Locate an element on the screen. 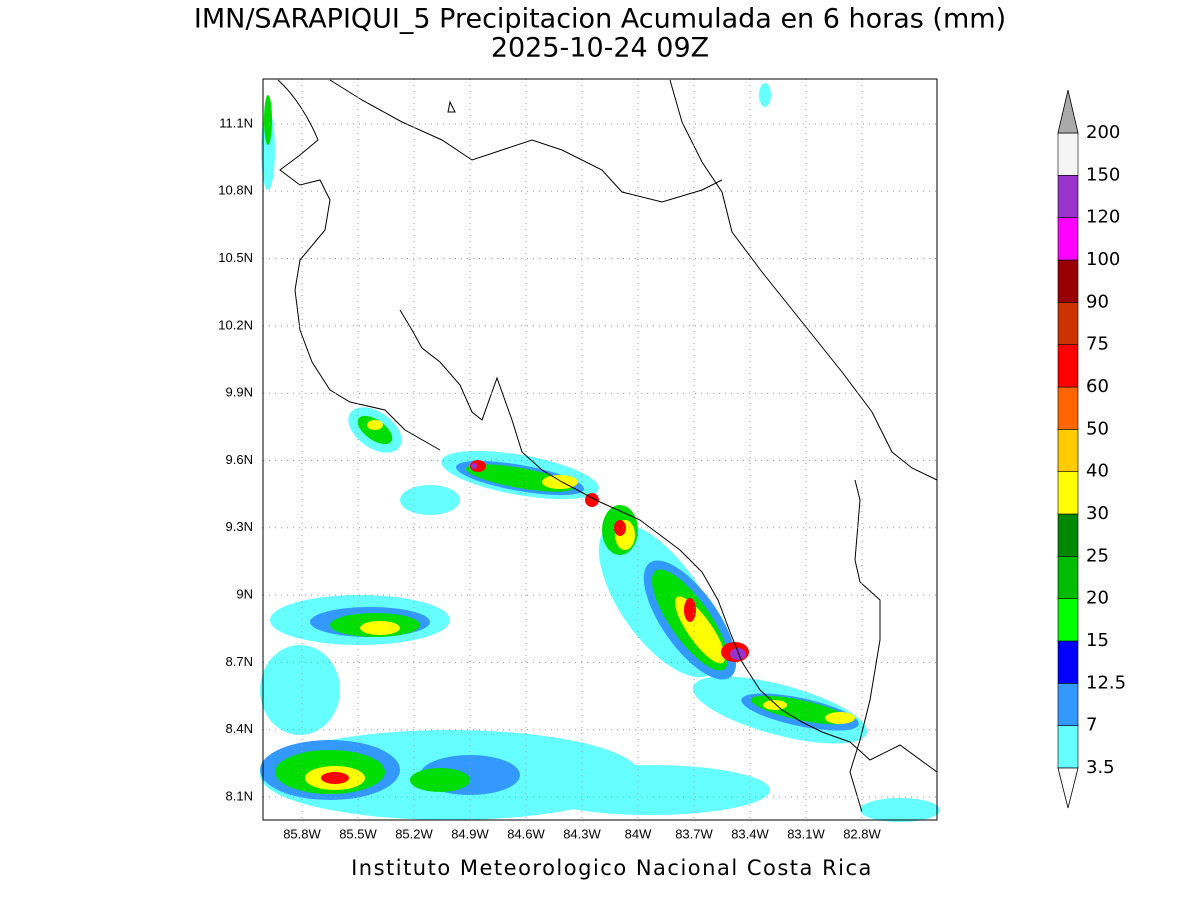  y-tick-label: 8.7N is located at coordinates (239, 661).